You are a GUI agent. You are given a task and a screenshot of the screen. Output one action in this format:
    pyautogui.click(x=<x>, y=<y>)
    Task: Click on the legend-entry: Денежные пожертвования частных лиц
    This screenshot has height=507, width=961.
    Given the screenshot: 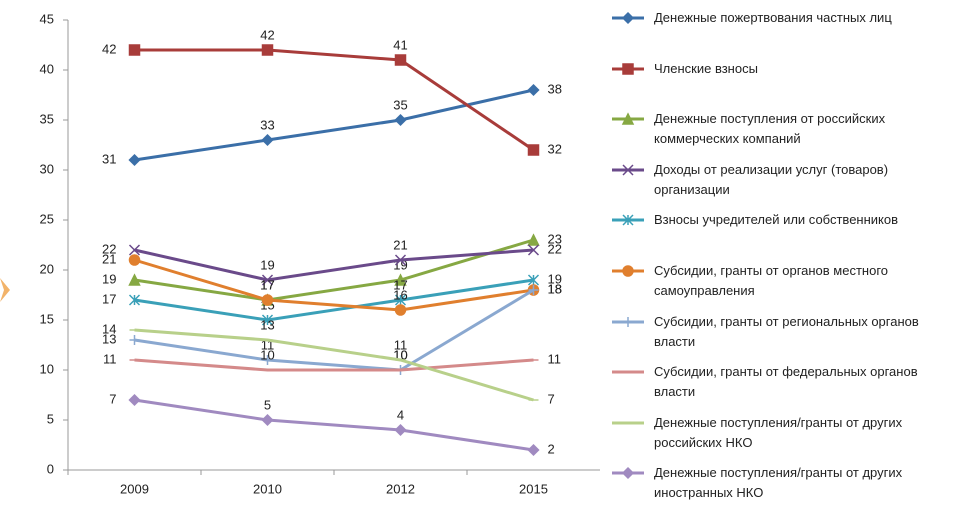 What is the action you would take?
    pyautogui.click(x=782, y=30)
    